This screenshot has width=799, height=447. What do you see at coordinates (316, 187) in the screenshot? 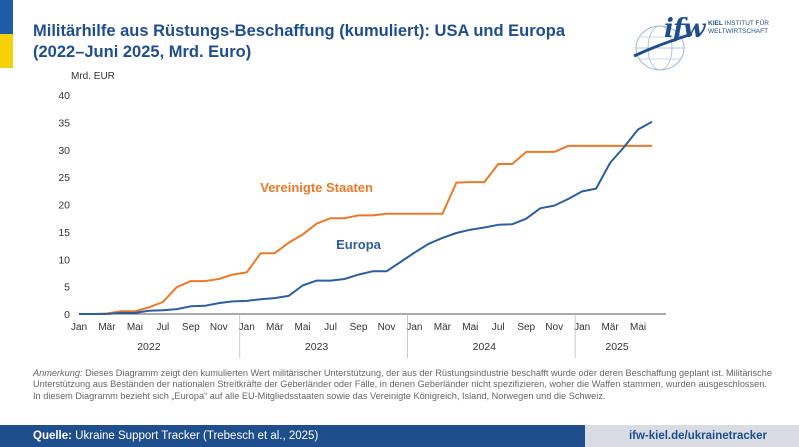
I see `series-label-usa: Vereinigte Staaten` at bounding box center [316, 187].